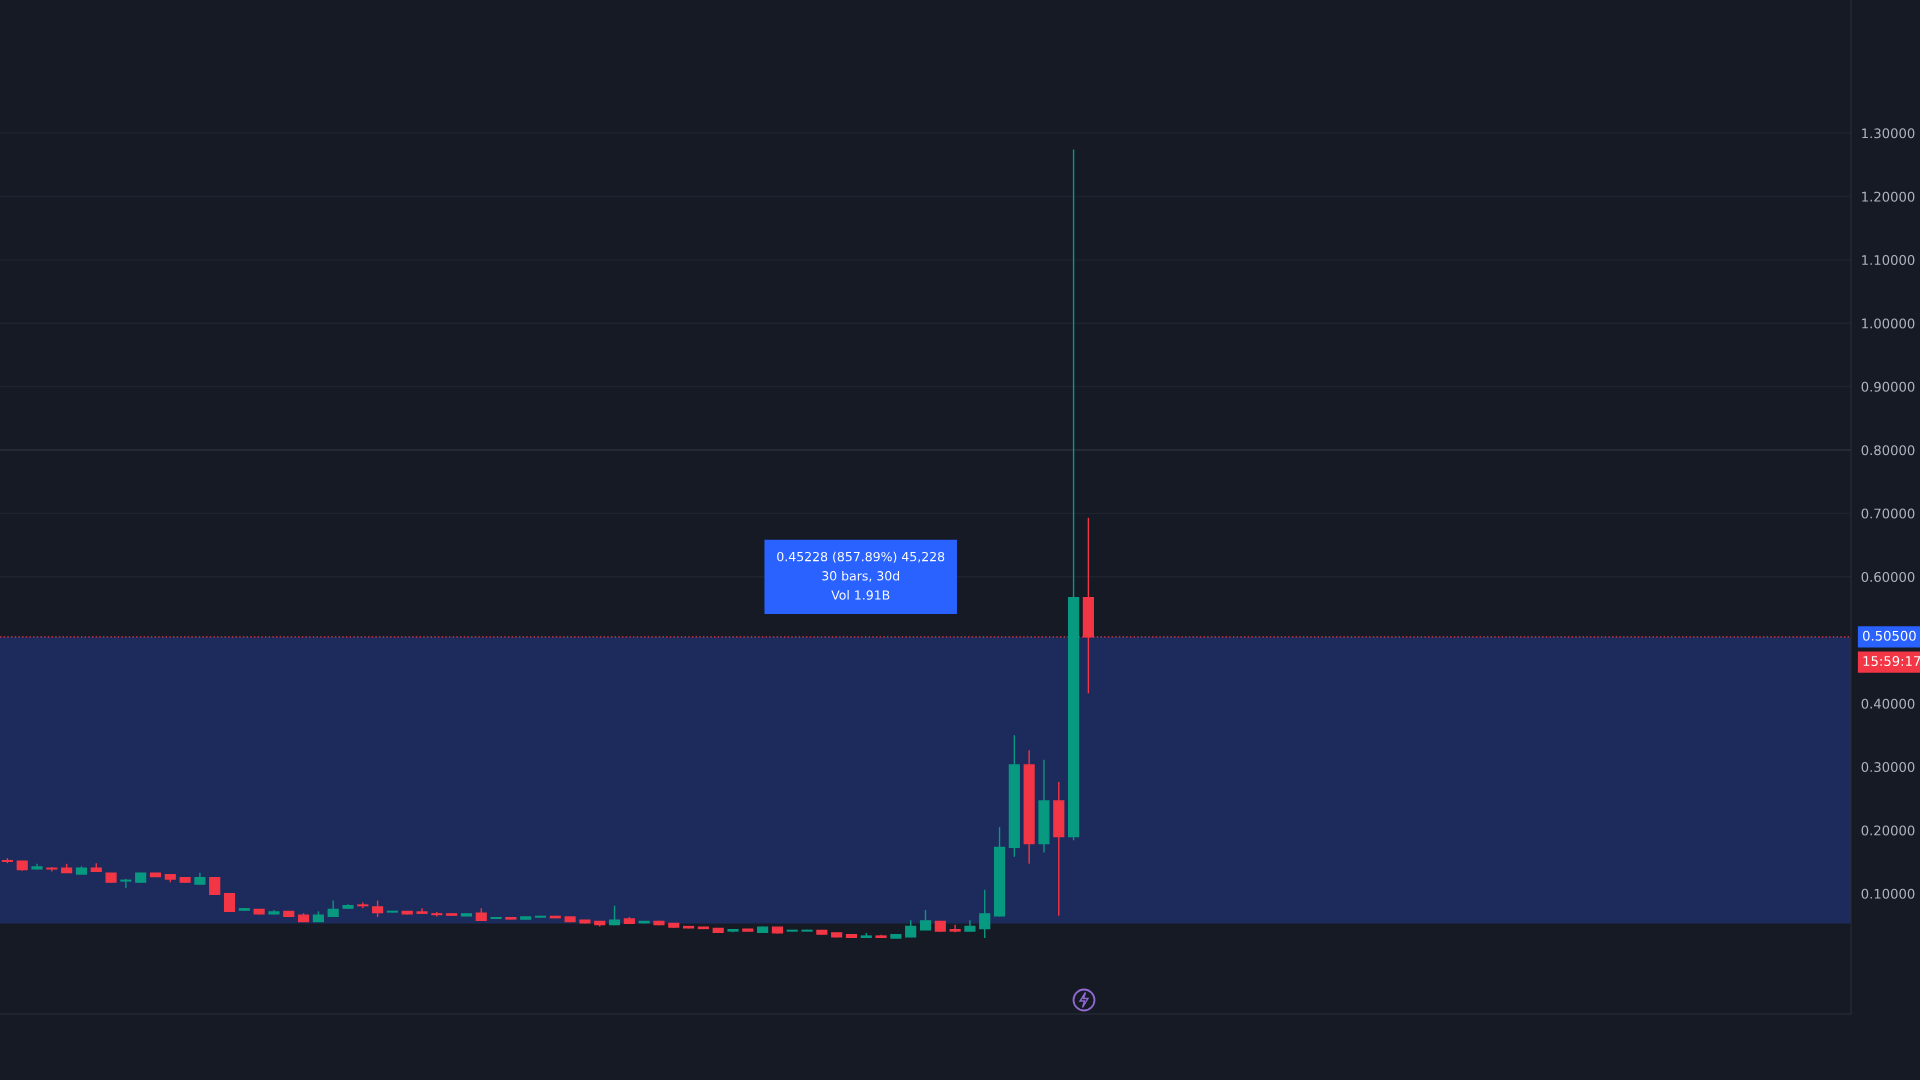 This screenshot has width=1920, height=1080. Describe the element at coordinates (1891, 661) in the screenshot. I see `text: 15:59:17` at that location.